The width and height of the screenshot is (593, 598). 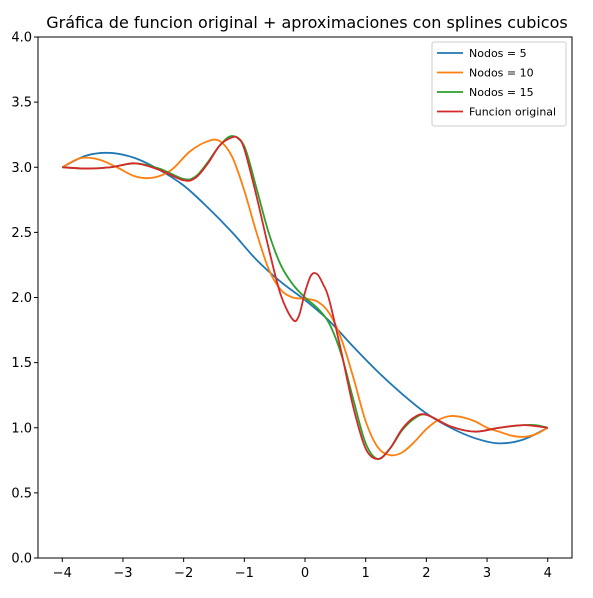 What do you see at coordinates (501, 92) in the screenshot?
I see `legend-label-2: Nodos = 15` at bounding box center [501, 92].